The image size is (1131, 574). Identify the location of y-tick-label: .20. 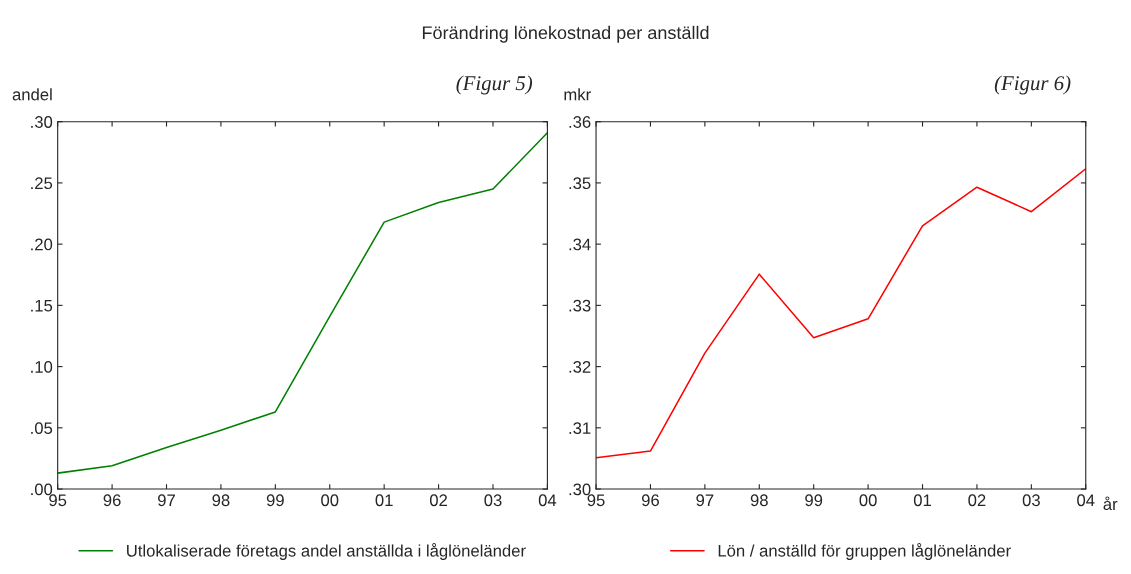
(42, 244).